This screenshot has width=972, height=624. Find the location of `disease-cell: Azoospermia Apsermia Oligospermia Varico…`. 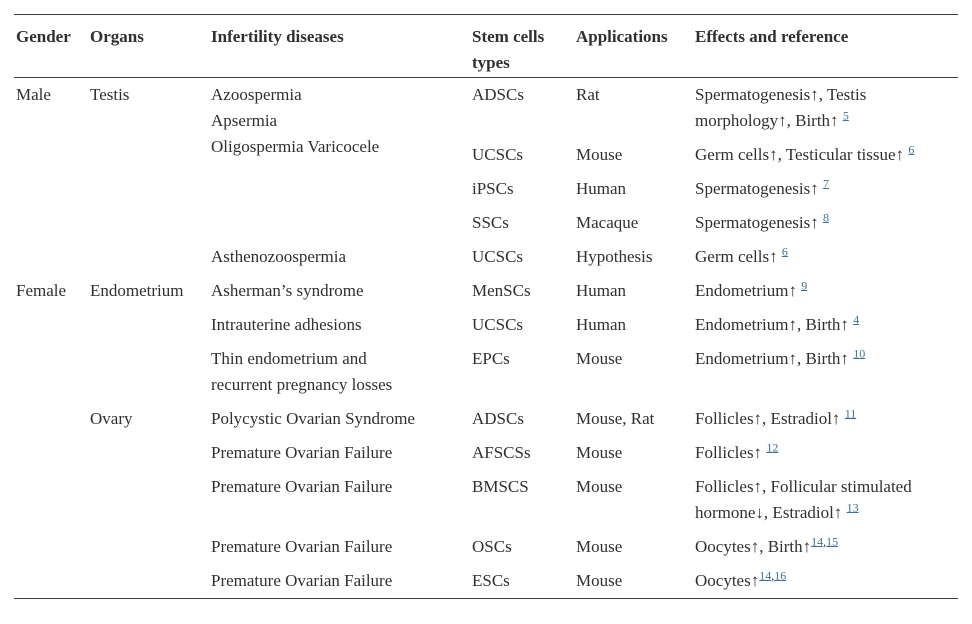

disease-cell: Azoospermia Apsermia Oligospermia Varico… is located at coordinates (295, 120).